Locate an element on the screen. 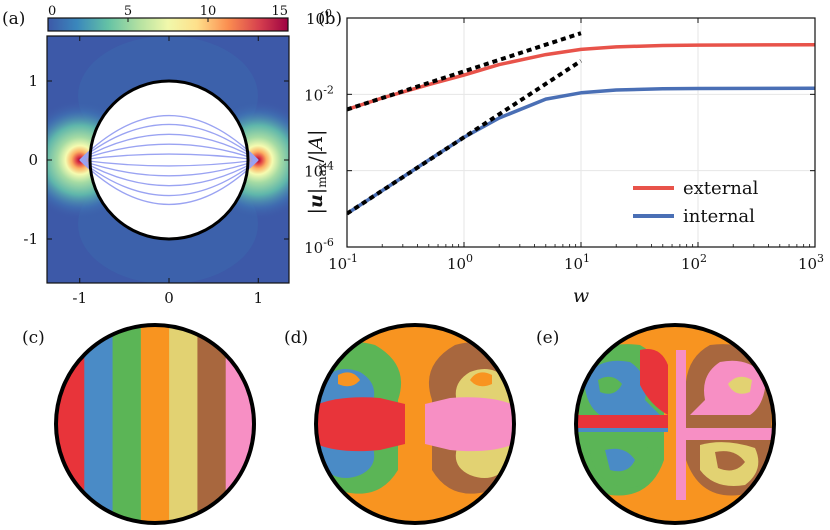 The image size is (830, 530). disk-d-boundary is located at coordinates (415, 424).